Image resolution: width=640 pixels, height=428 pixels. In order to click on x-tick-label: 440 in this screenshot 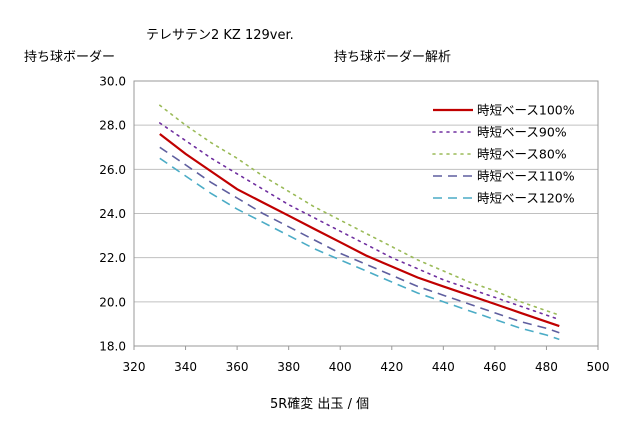, I will do `click(443, 367)`.